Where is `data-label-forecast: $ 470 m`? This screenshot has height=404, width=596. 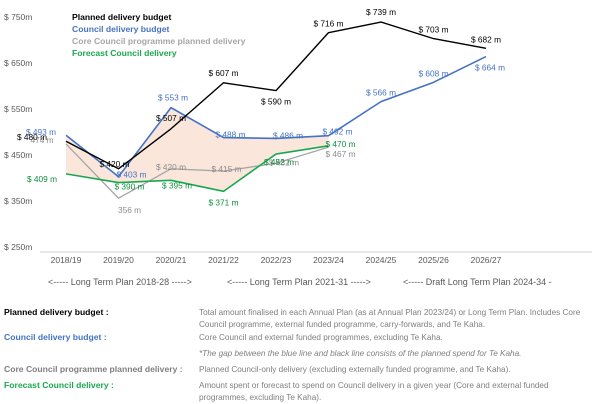
data-label-forecast: $ 470 m is located at coordinates (341, 144).